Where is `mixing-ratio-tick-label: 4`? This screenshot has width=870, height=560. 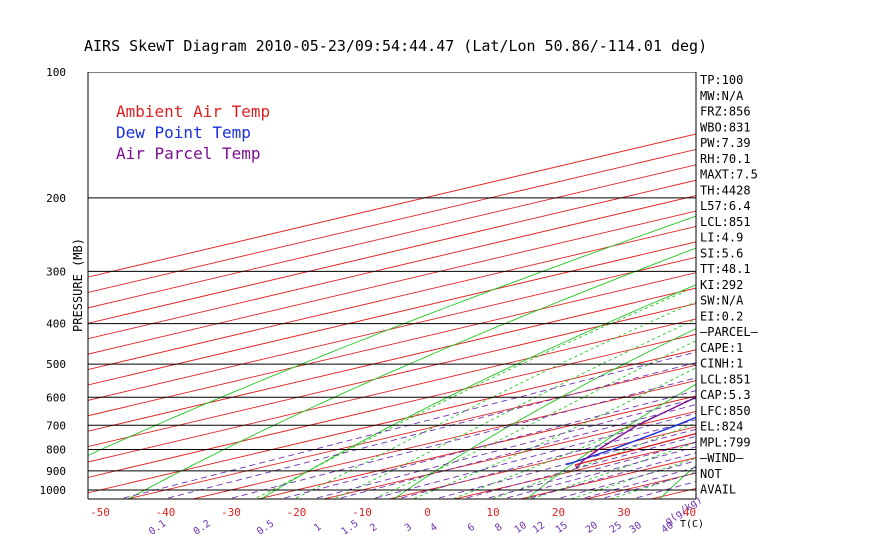
mixing-ratio-tick-label: 4 is located at coordinates (433, 528).